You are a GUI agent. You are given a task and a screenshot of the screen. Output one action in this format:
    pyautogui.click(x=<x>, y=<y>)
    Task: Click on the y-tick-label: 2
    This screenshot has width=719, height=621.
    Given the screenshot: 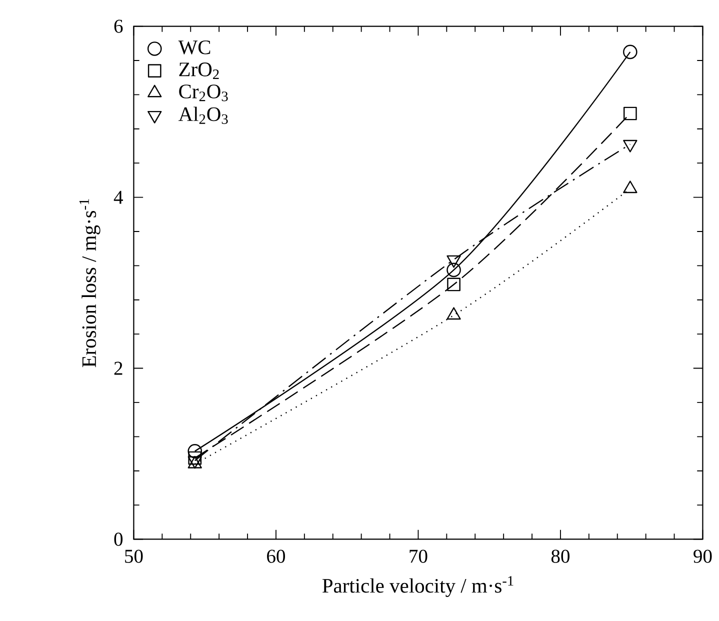 What is the action you would take?
    pyautogui.click(x=118, y=368)
    